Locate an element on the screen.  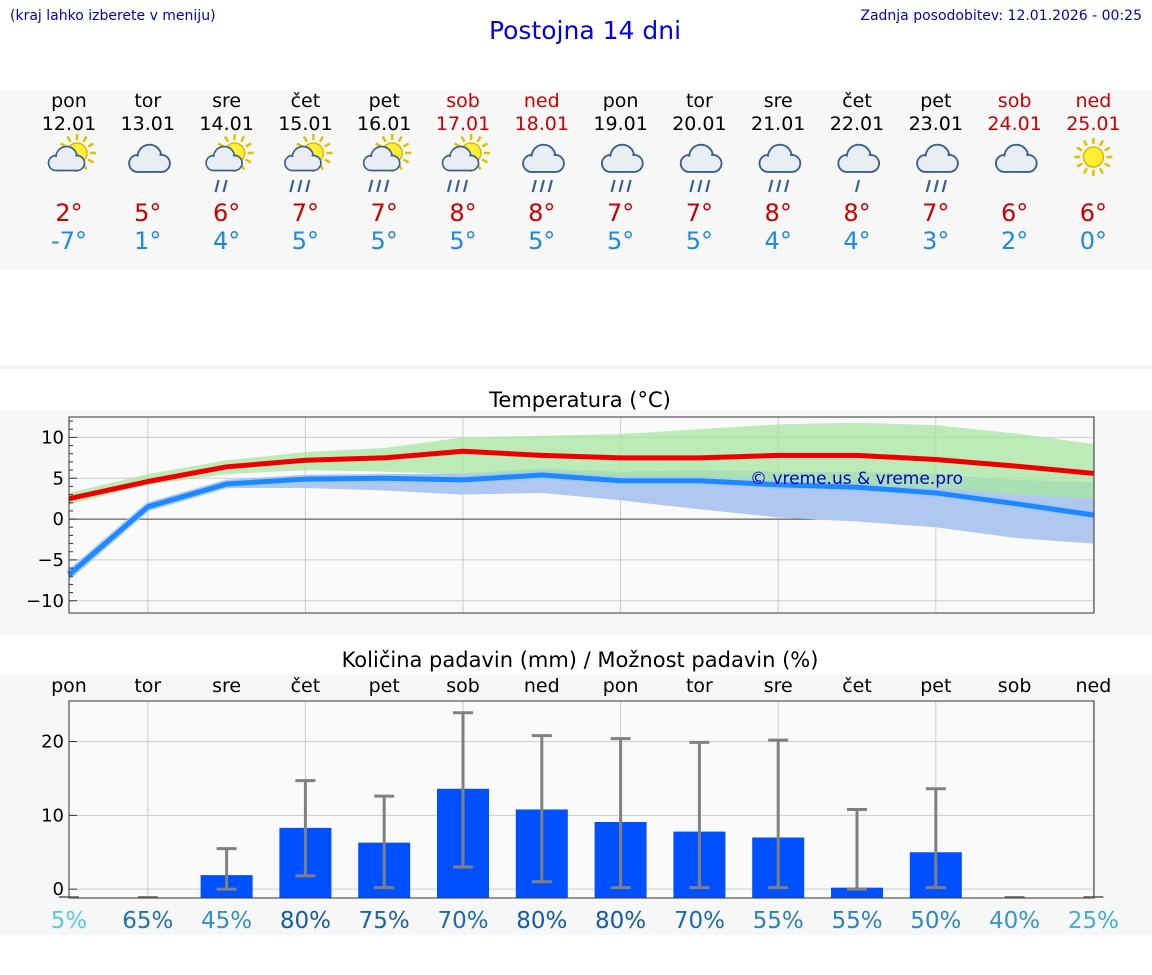
max-temp: 2° is located at coordinates (68, 213).